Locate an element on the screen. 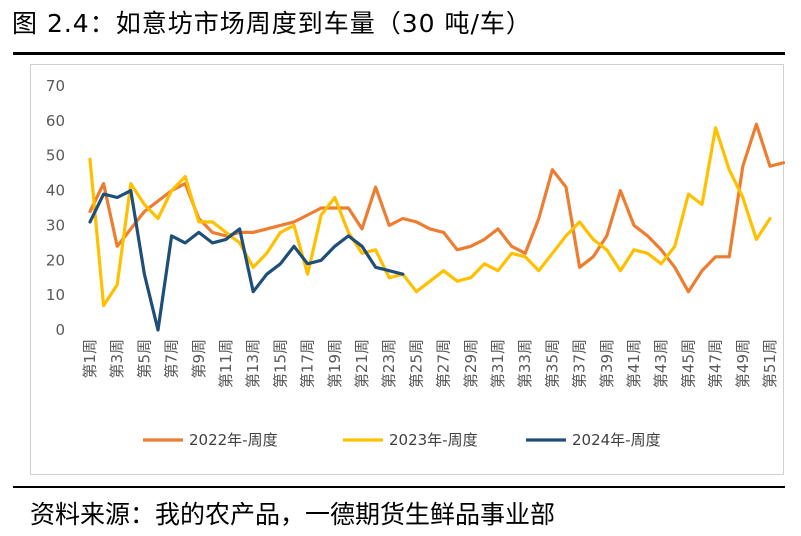  x-tick-label: 第31周 is located at coordinates (498, 363).